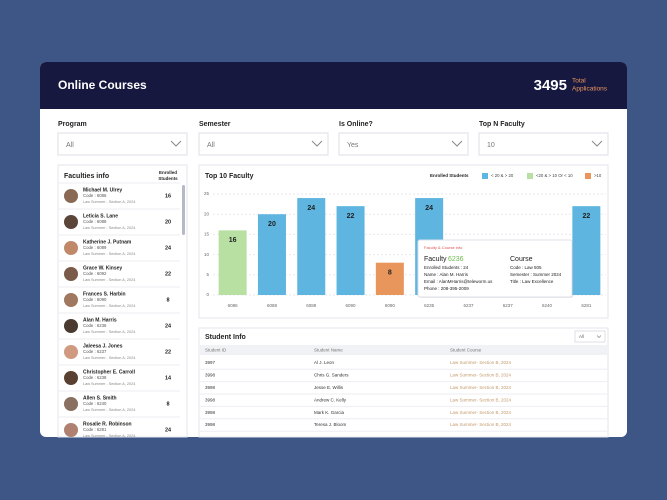  What do you see at coordinates (103, 346) in the screenshot?
I see `faculty-name: Jaleesa J. Jones` at bounding box center [103, 346].